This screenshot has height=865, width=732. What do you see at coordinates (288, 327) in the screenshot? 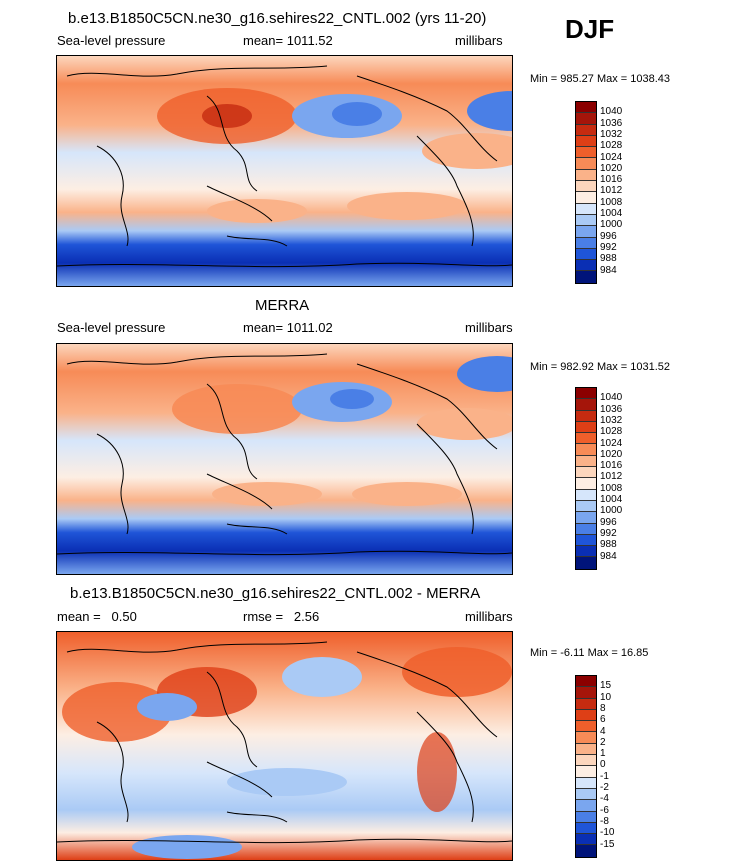
I see `panel-2-mean-label: mean= 1011.02` at bounding box center [288, 327].